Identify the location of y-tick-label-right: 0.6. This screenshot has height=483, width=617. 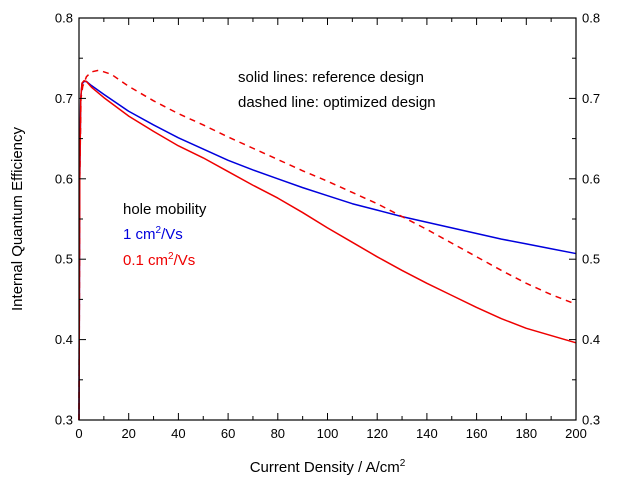
(591, 178).